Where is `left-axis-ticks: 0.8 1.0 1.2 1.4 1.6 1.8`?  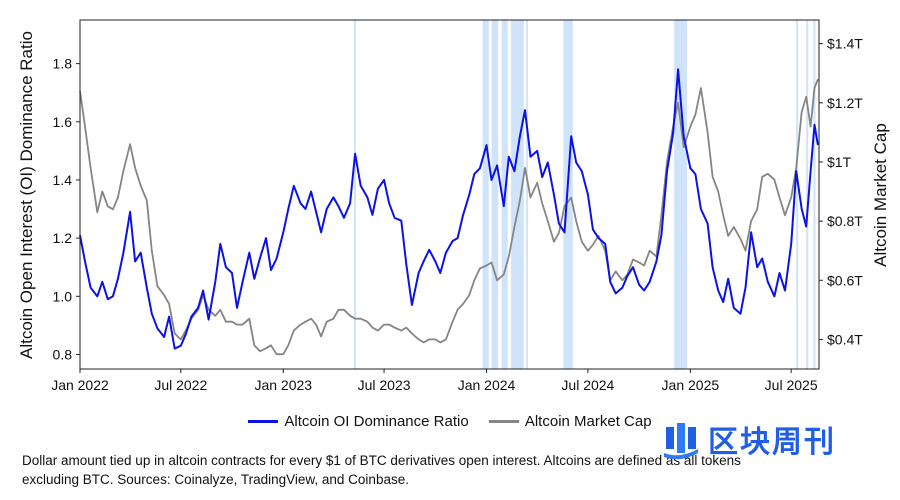 left-axis-ticks: 0.8 1.0 1.2 1.4 1.6 1.8 is located at coordinates (66, 209).